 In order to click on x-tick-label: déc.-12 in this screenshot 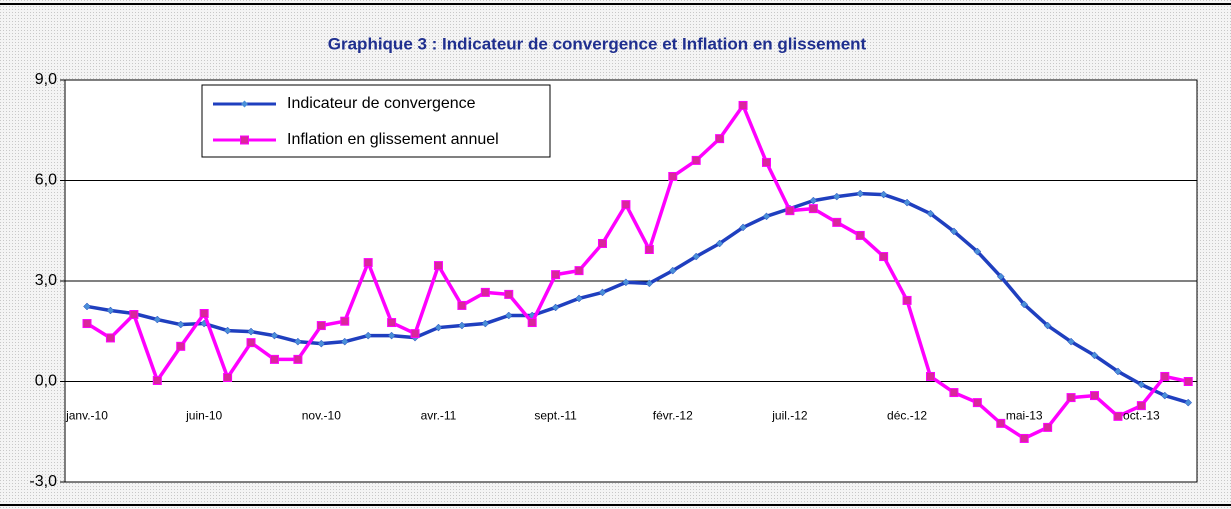, I will do `click(907, 416)`.